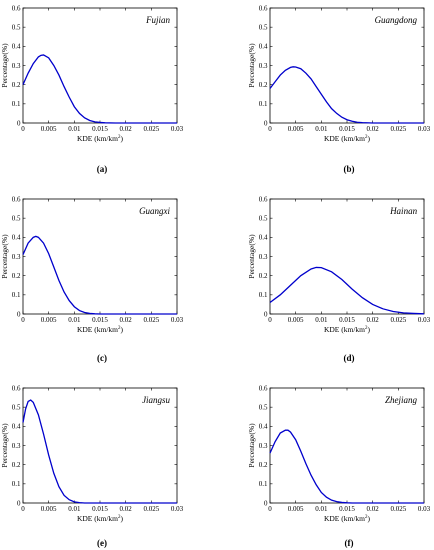  I want to click on panel-label: (a), so click(102, 169).